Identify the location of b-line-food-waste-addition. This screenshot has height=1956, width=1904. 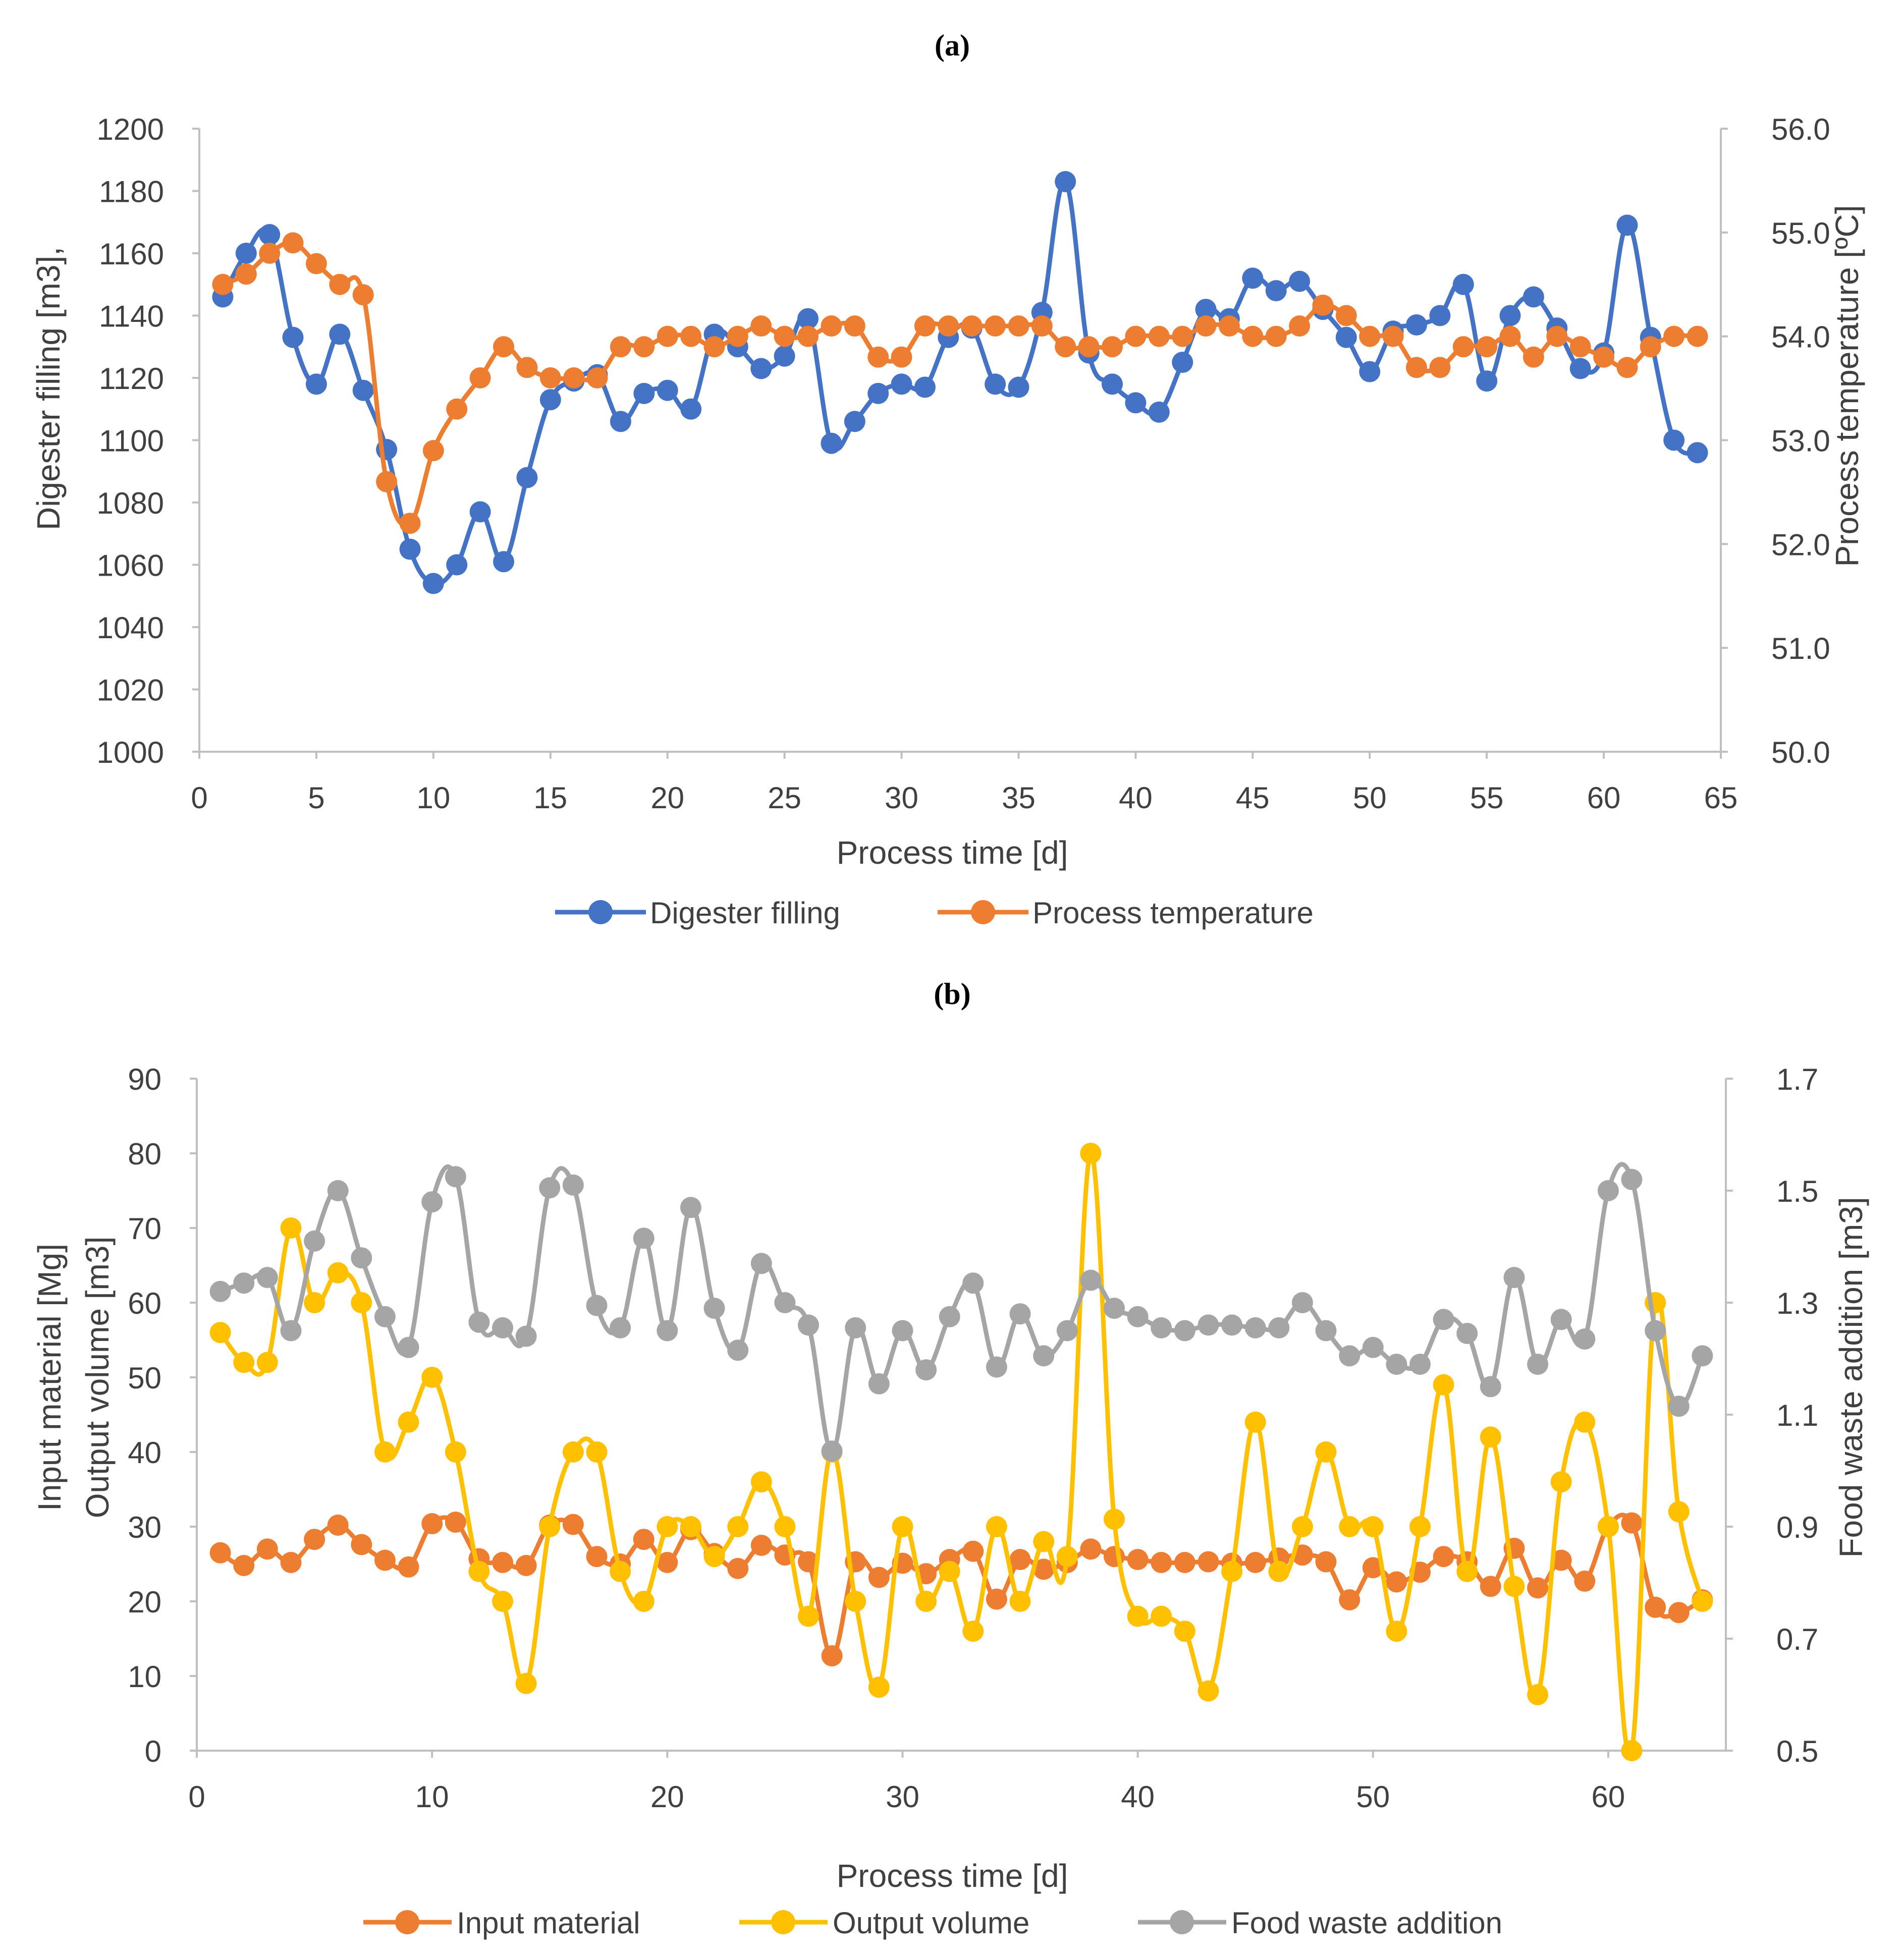
(963, 1308).